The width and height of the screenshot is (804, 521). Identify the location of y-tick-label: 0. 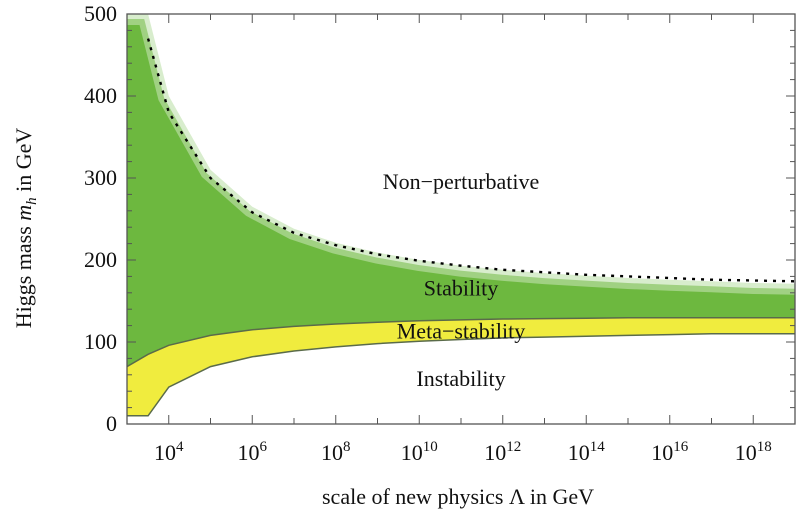
(111, 423).